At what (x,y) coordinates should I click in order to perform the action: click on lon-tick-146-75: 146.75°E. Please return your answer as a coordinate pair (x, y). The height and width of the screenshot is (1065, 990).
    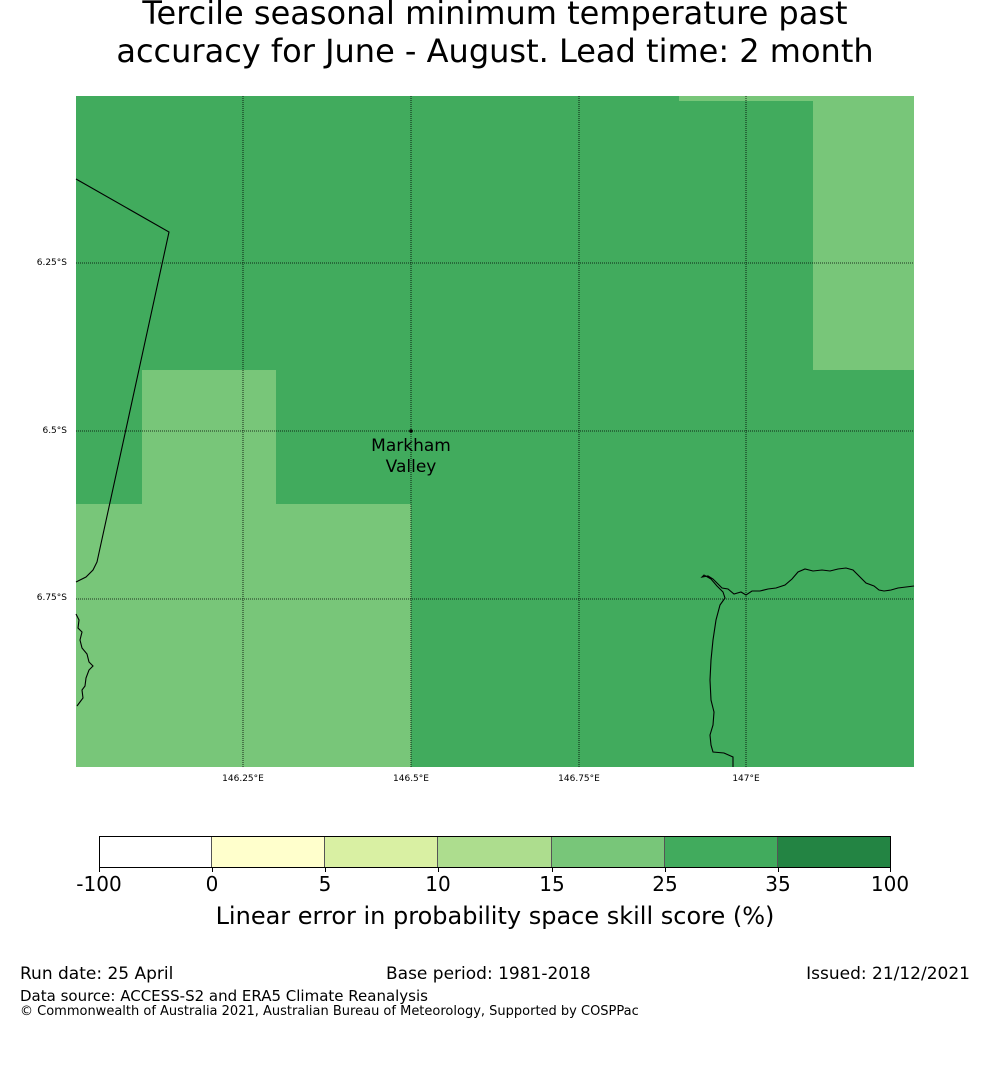
    Looking at the image, I should click on (579, 779).